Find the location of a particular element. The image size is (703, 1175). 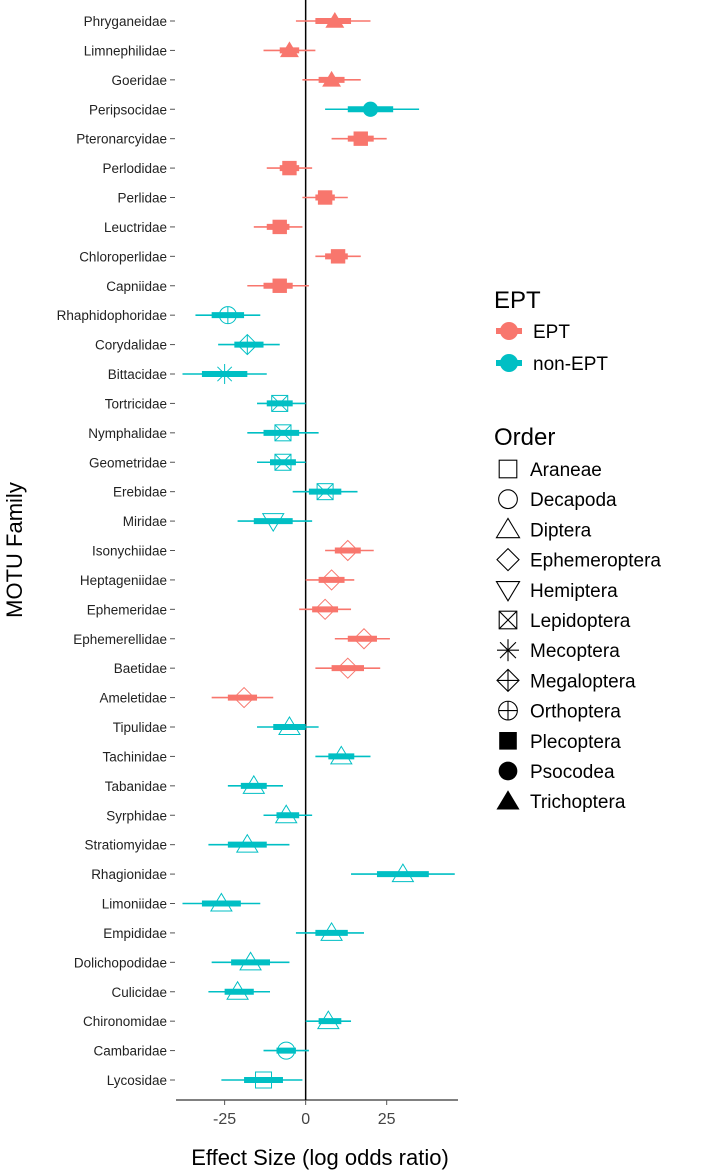

legend-title-order: Order is located at coordinates (524, 437).